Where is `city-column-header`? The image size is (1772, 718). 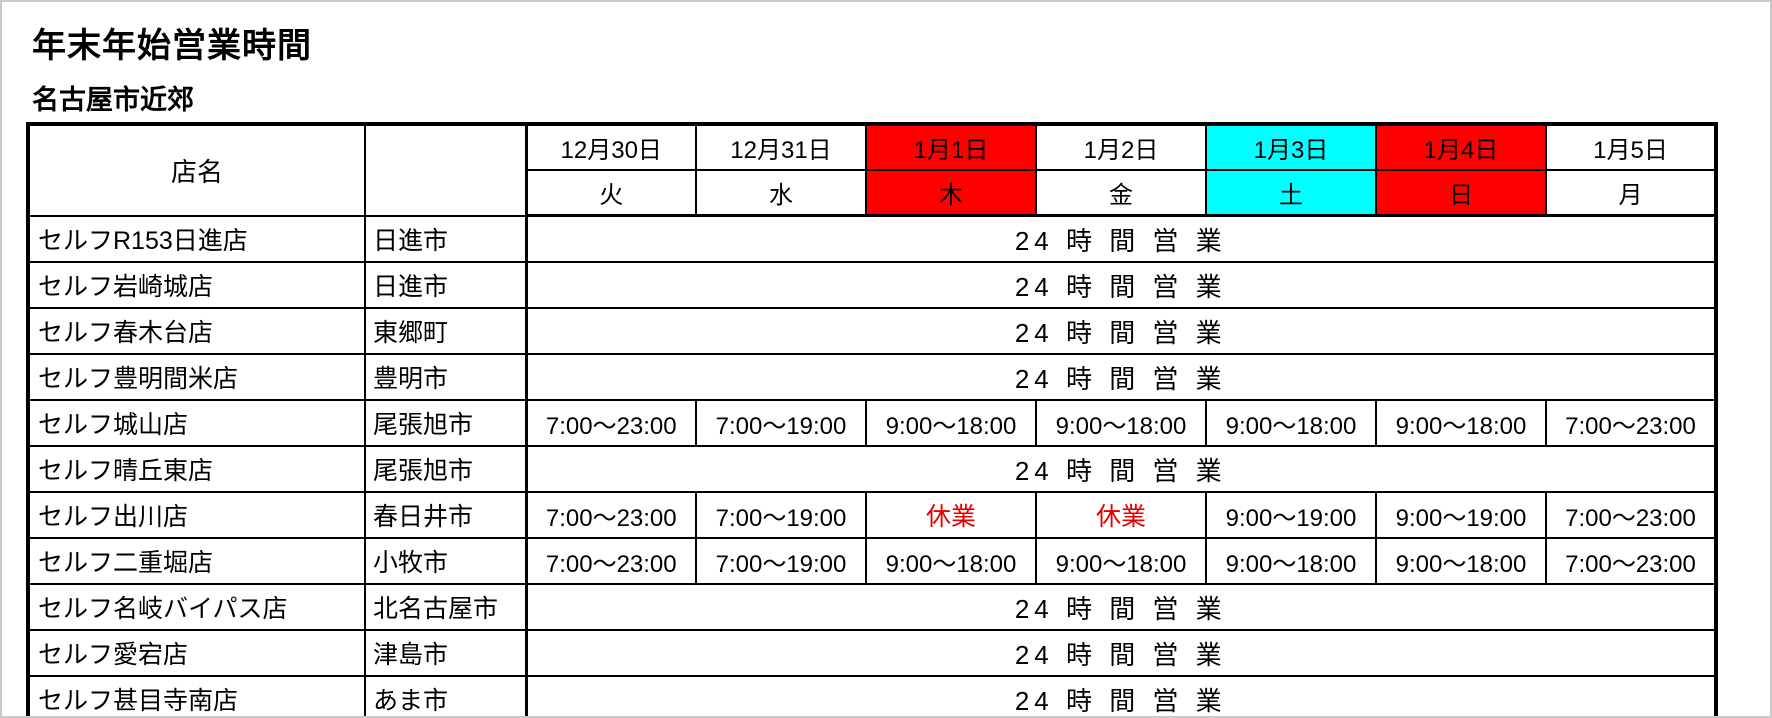
city-column-header is located at coordinates (446, 170).